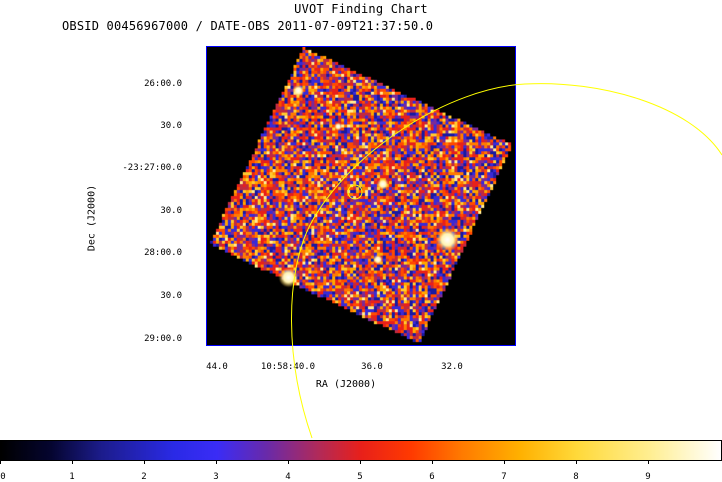 Image resolution: width=722 pixels, height=482 pixels. What do you see at coordinates (144, 477) in the screenshot?
I see `colorbar-tick-label: 2` at bounding box center [144, 477].